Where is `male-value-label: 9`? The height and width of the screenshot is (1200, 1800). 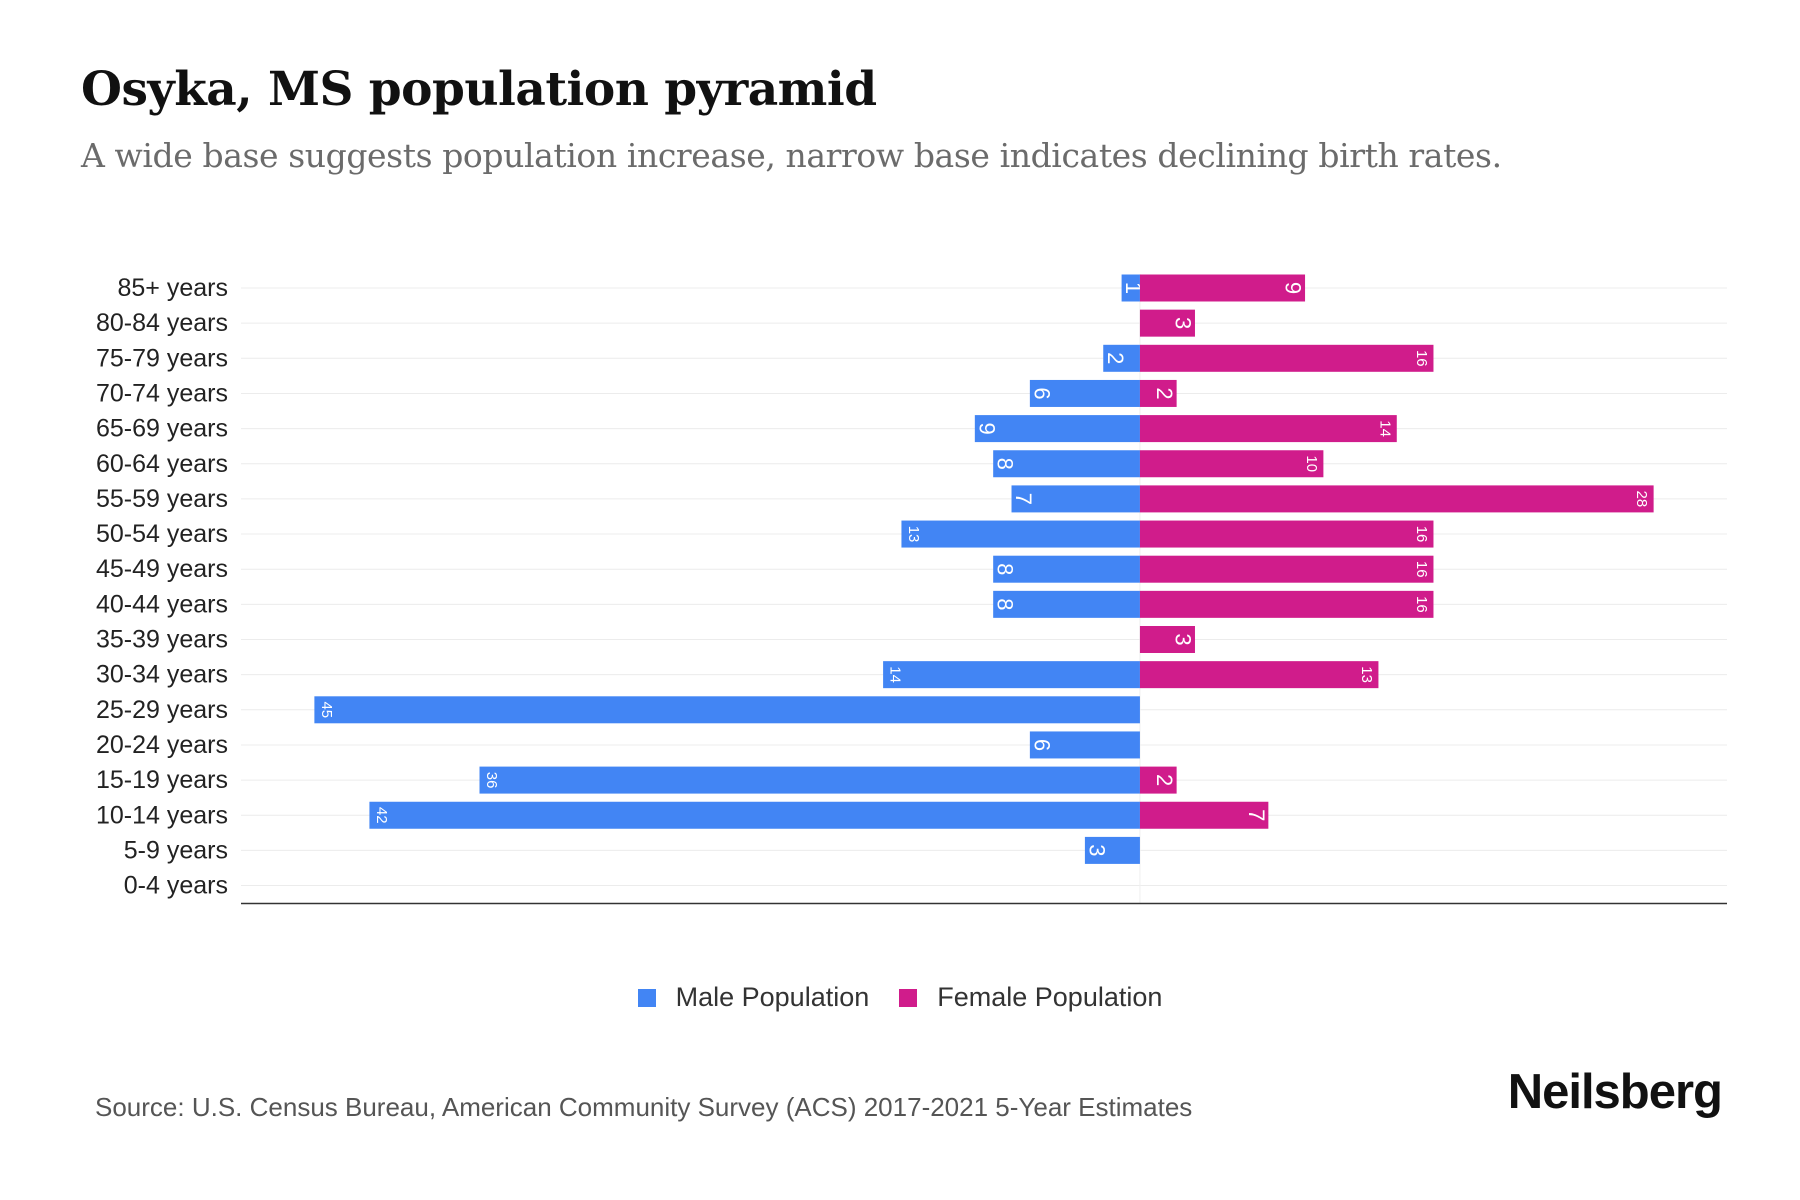
male-value-label: 9 is located at coordinates (986, 428).